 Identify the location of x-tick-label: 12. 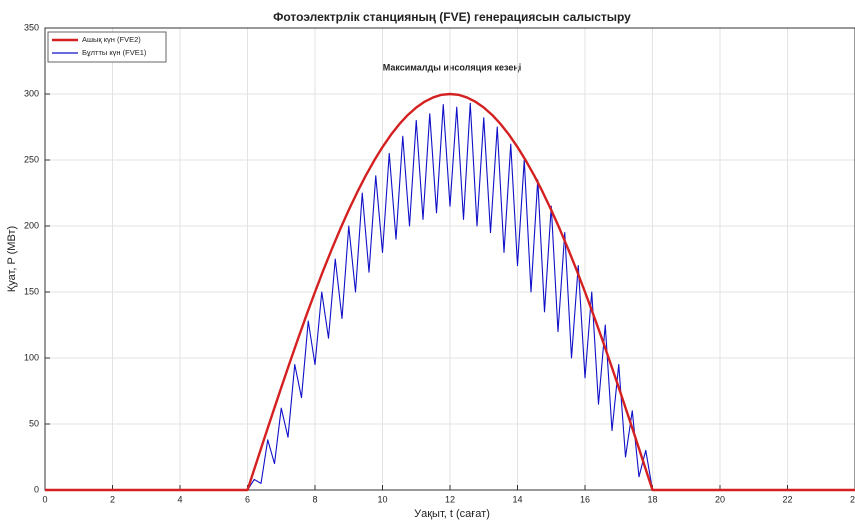
(450, 499).